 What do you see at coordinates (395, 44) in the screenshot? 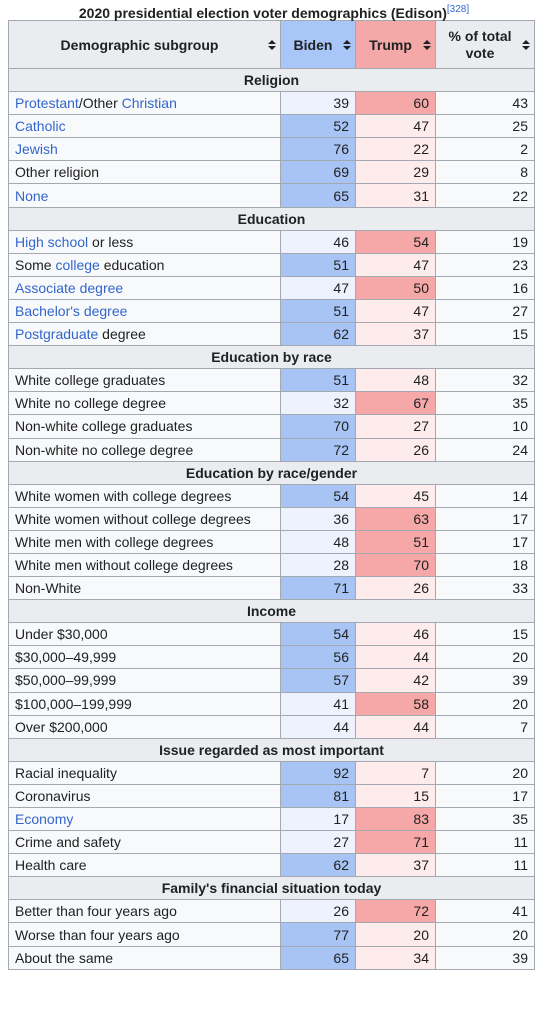
I see `column-header: Trump` at bounding box center [395, 44].